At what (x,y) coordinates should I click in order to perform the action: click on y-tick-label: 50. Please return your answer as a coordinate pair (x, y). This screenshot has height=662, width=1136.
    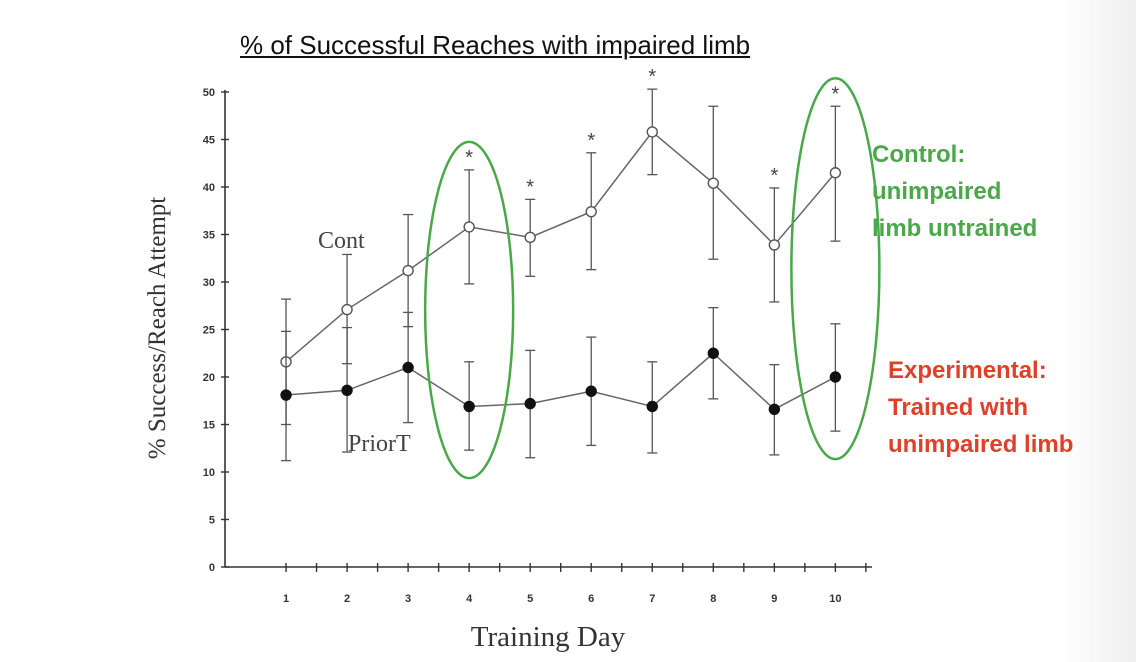
    Looking at the image, I should click on (209, 93).